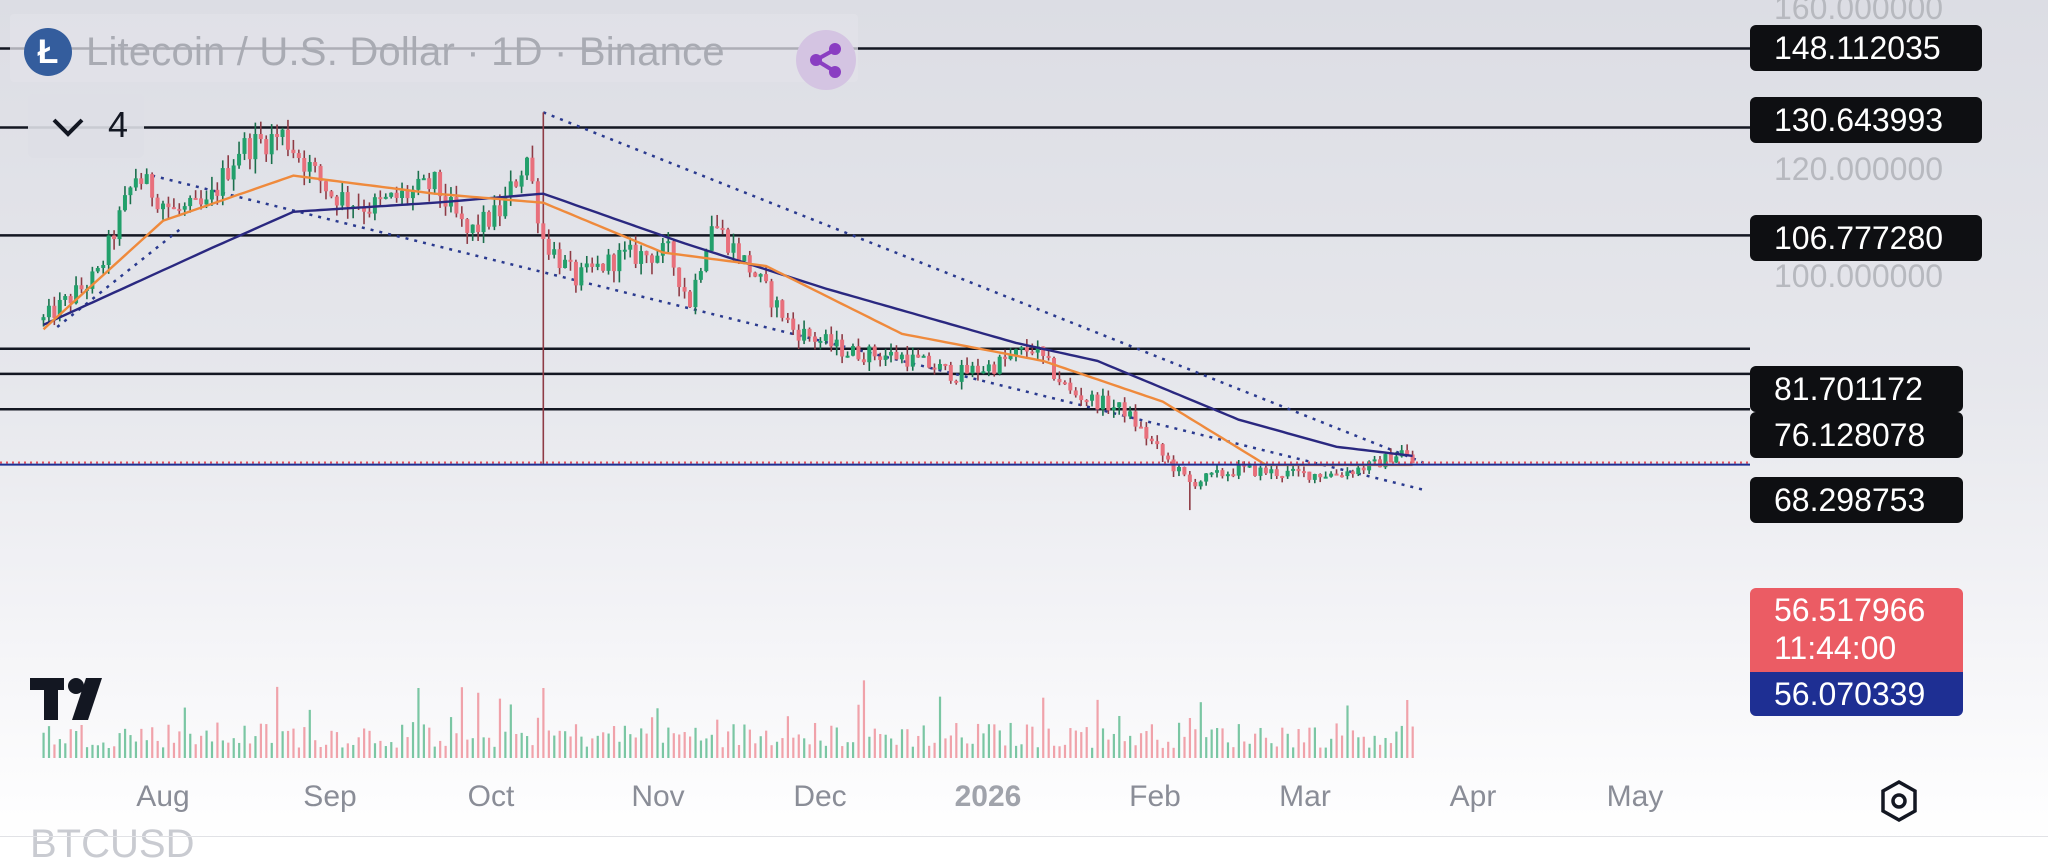  Describe the element at coordinates (1859, 13) in the screenshot. I see `price-scale-label: 160.000000` at that location.